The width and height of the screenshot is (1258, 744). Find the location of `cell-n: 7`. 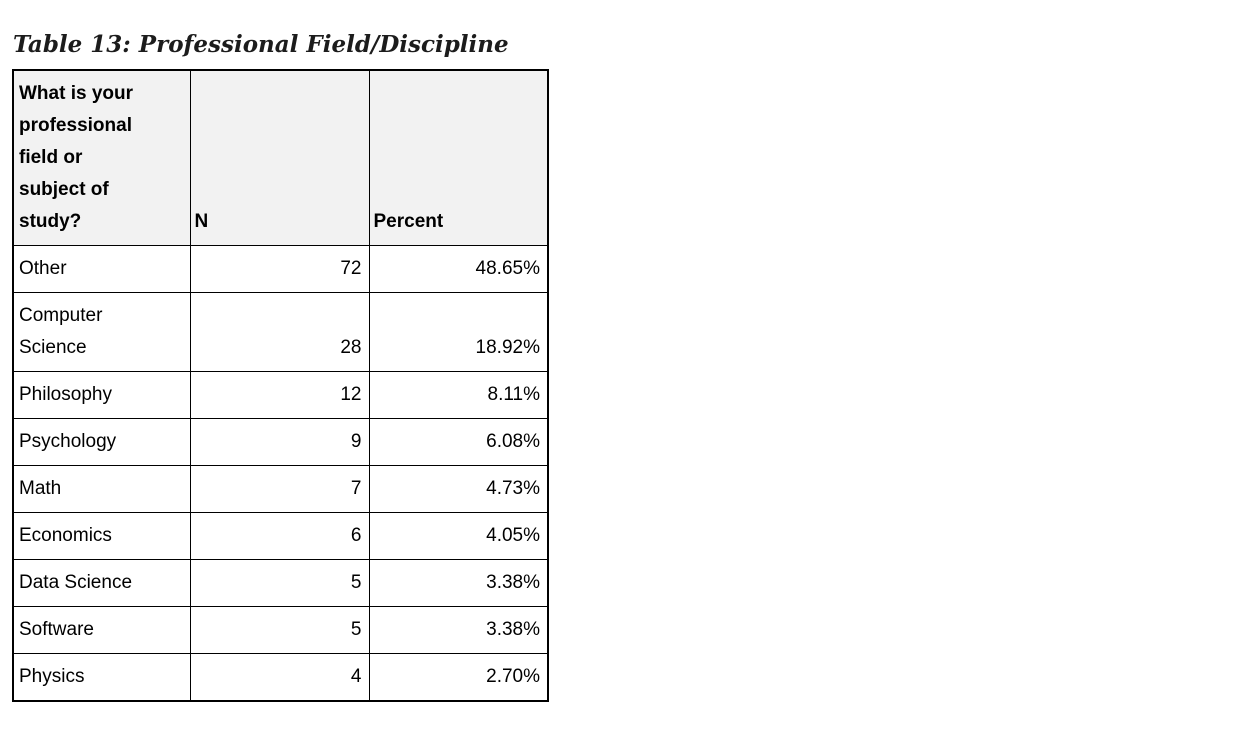

cell-n: 7 is located at coordinates (279, 489).